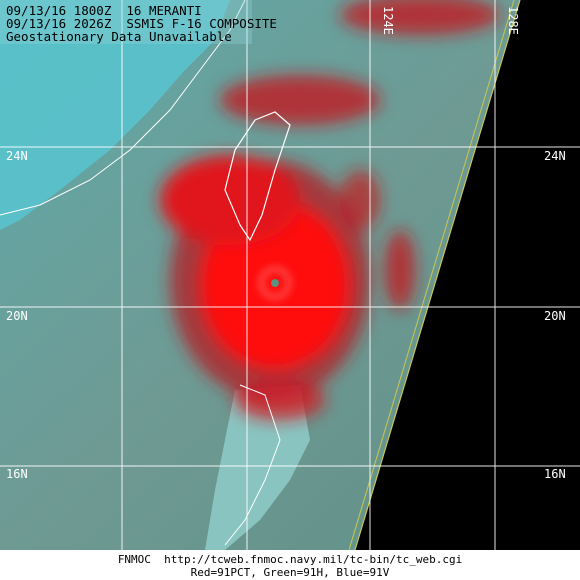  Describe the element at coordinates (119, 36) in the screenshot. I see `header-line: Geostationary Data Unavailable` at that location.